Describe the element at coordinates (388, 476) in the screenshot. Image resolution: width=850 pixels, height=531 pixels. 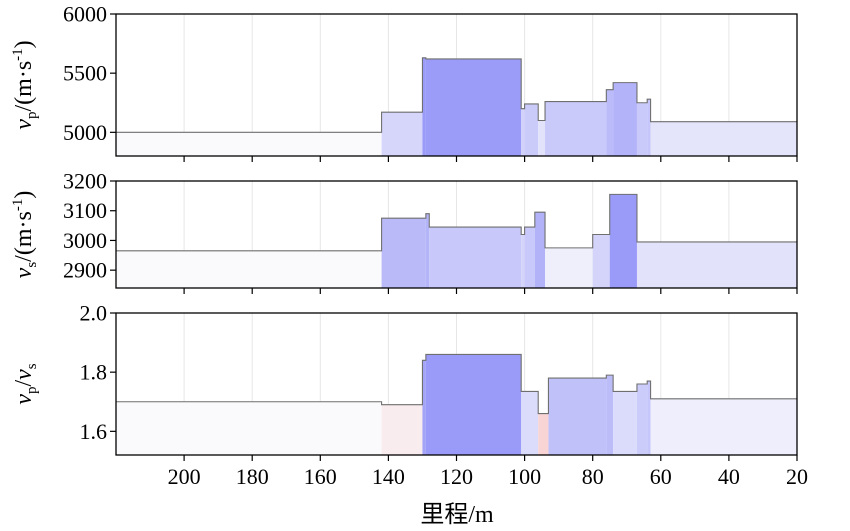
I see `x-tick-label: 140` at that location.